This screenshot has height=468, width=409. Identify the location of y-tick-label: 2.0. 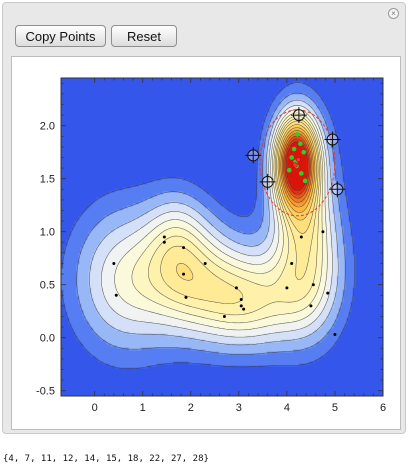
(47, 127).